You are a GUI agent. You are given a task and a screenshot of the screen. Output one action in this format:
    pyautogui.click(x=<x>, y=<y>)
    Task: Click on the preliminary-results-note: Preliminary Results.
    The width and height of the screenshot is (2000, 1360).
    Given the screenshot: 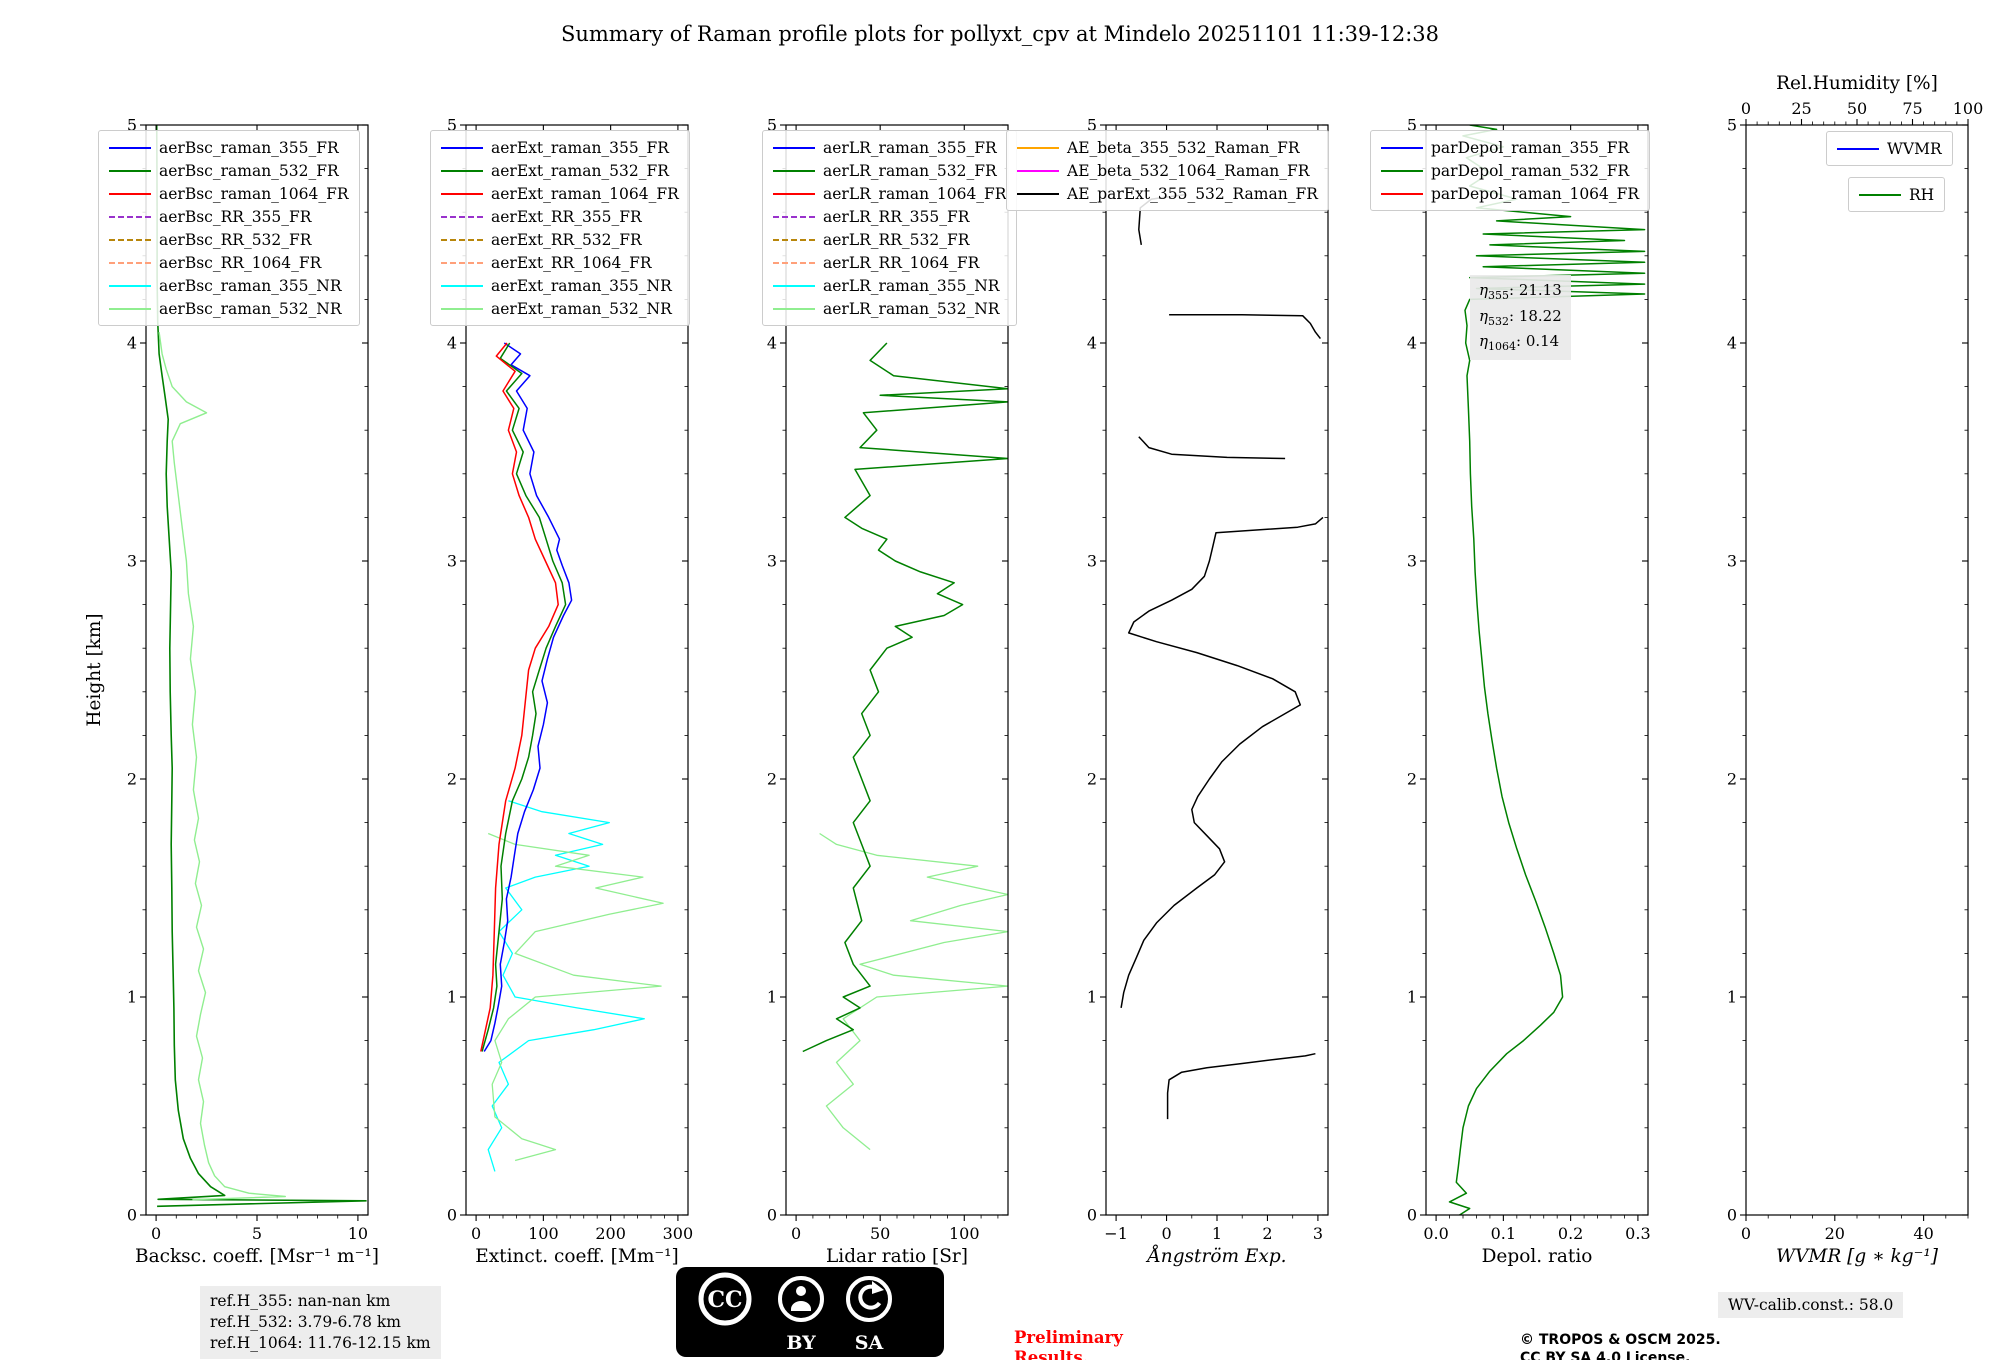 What is the action you would take?
    pyautogui.click(x=1068, y=1344)
    